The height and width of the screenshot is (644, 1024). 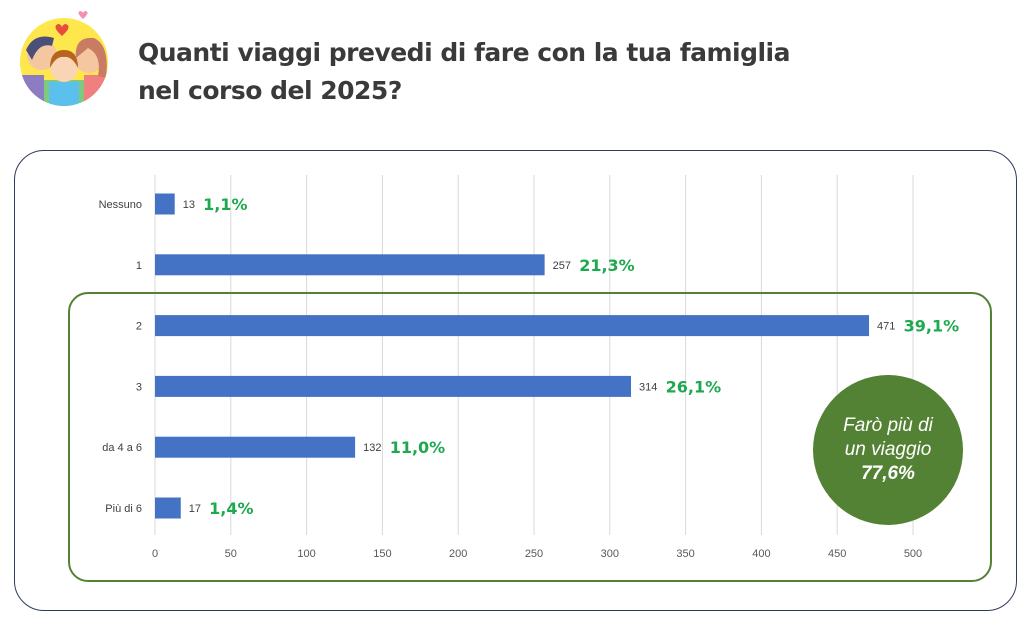 I want to click on family-icon, so click(x=64, y=58).